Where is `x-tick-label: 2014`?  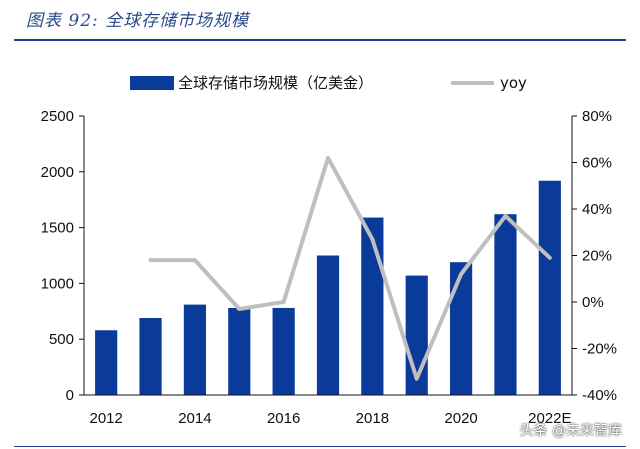
x-tick-label: 2014 is located at coordinates (194, 418).